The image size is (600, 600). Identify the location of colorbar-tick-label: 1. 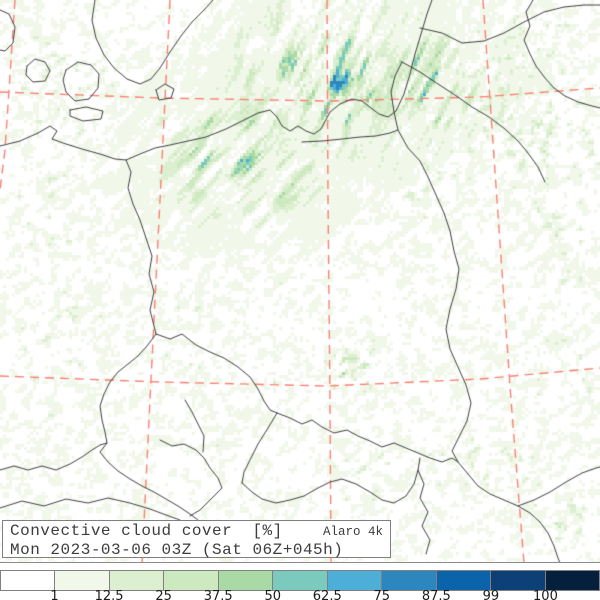
(54, 594).